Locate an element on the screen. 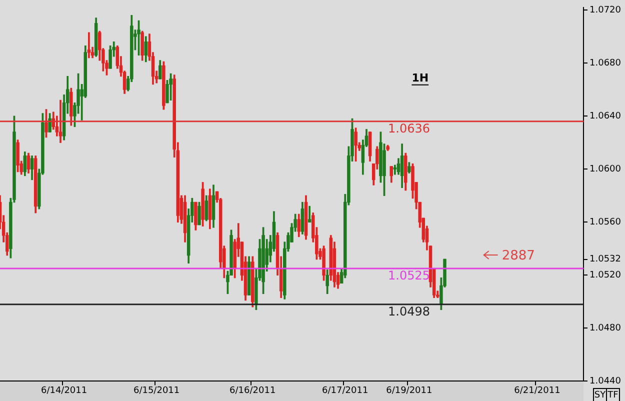  y-tick-label: 1.0560 is located at coordinates (606, 222).